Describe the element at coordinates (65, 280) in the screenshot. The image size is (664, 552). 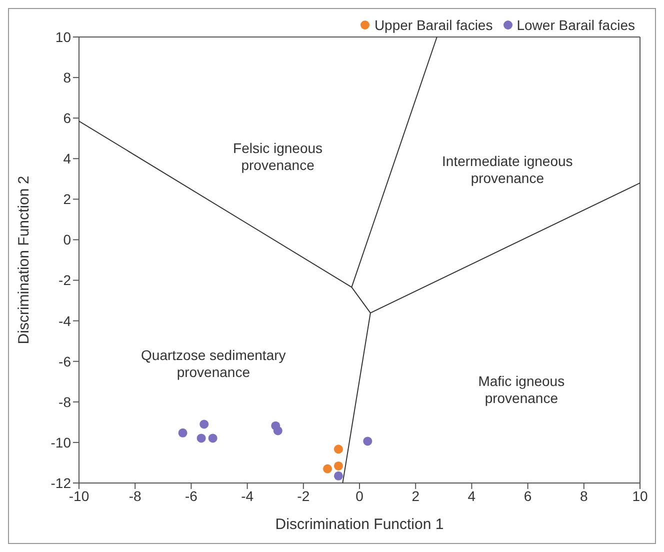
I see `y-tick-label: -2` at that location.